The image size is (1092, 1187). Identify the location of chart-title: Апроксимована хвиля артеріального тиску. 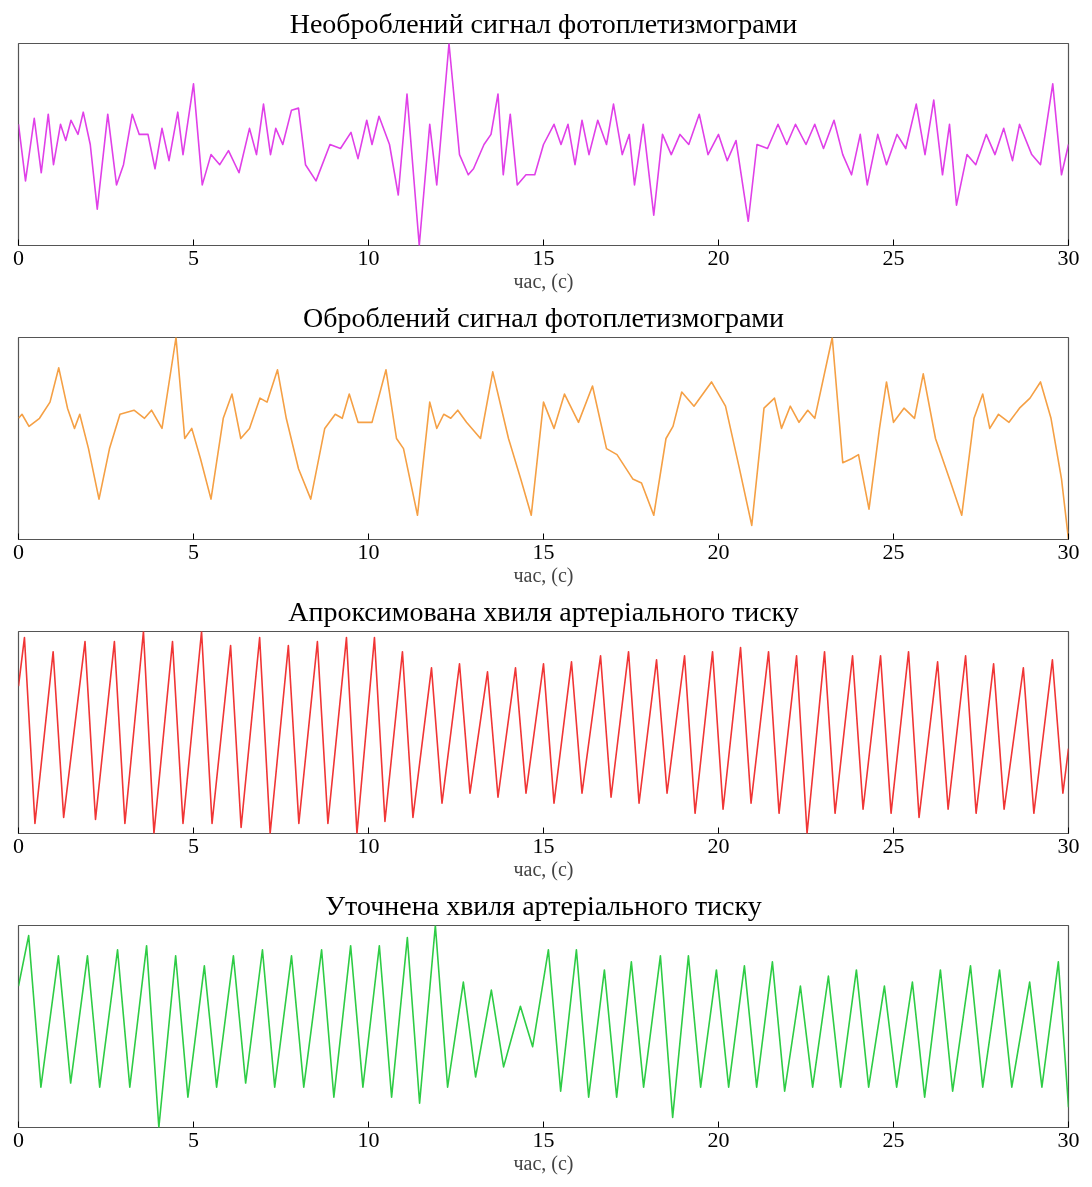
(543, 611).